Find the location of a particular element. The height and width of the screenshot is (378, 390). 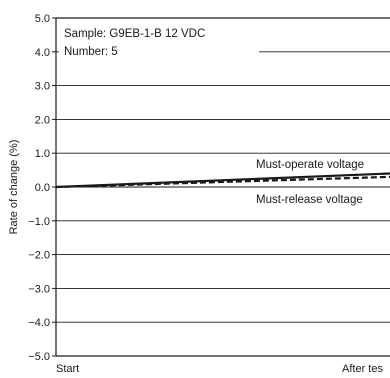

y-tick-label: 4.0 is located at coordinates (42, 53).